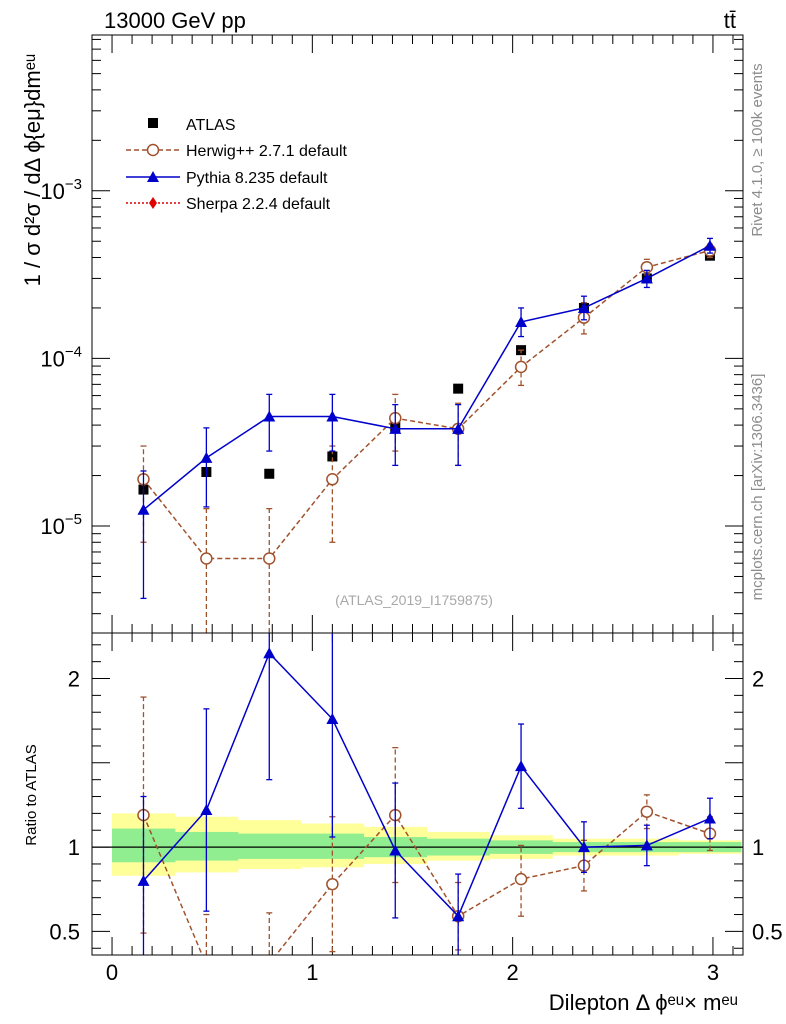 This screenshot has height=1024, width=786. What do you see at coordinates (61, 190) in the screenshot?
I see `y-tick-label: 10⁻³` at bounding box center [61, 190].